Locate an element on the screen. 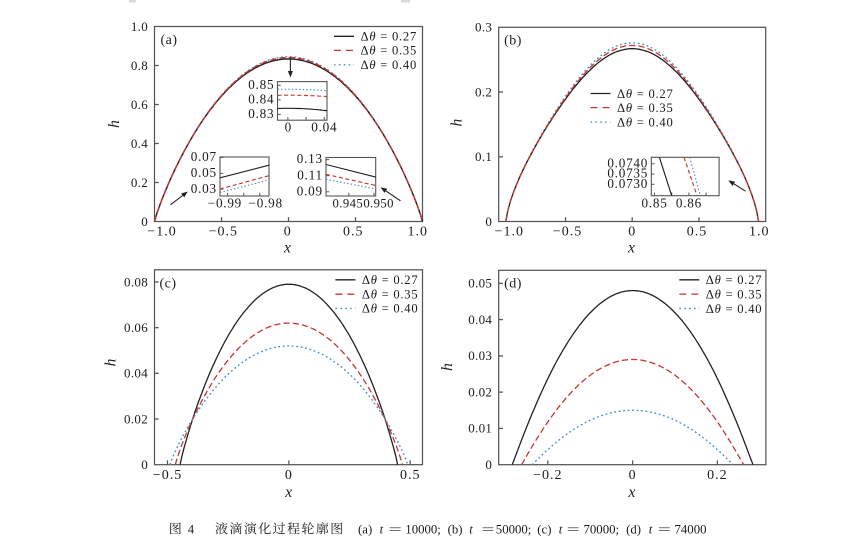 The height and width of the screenshot is (536, 857). svg-text: 0.11 is located at coordinates (310, 174).